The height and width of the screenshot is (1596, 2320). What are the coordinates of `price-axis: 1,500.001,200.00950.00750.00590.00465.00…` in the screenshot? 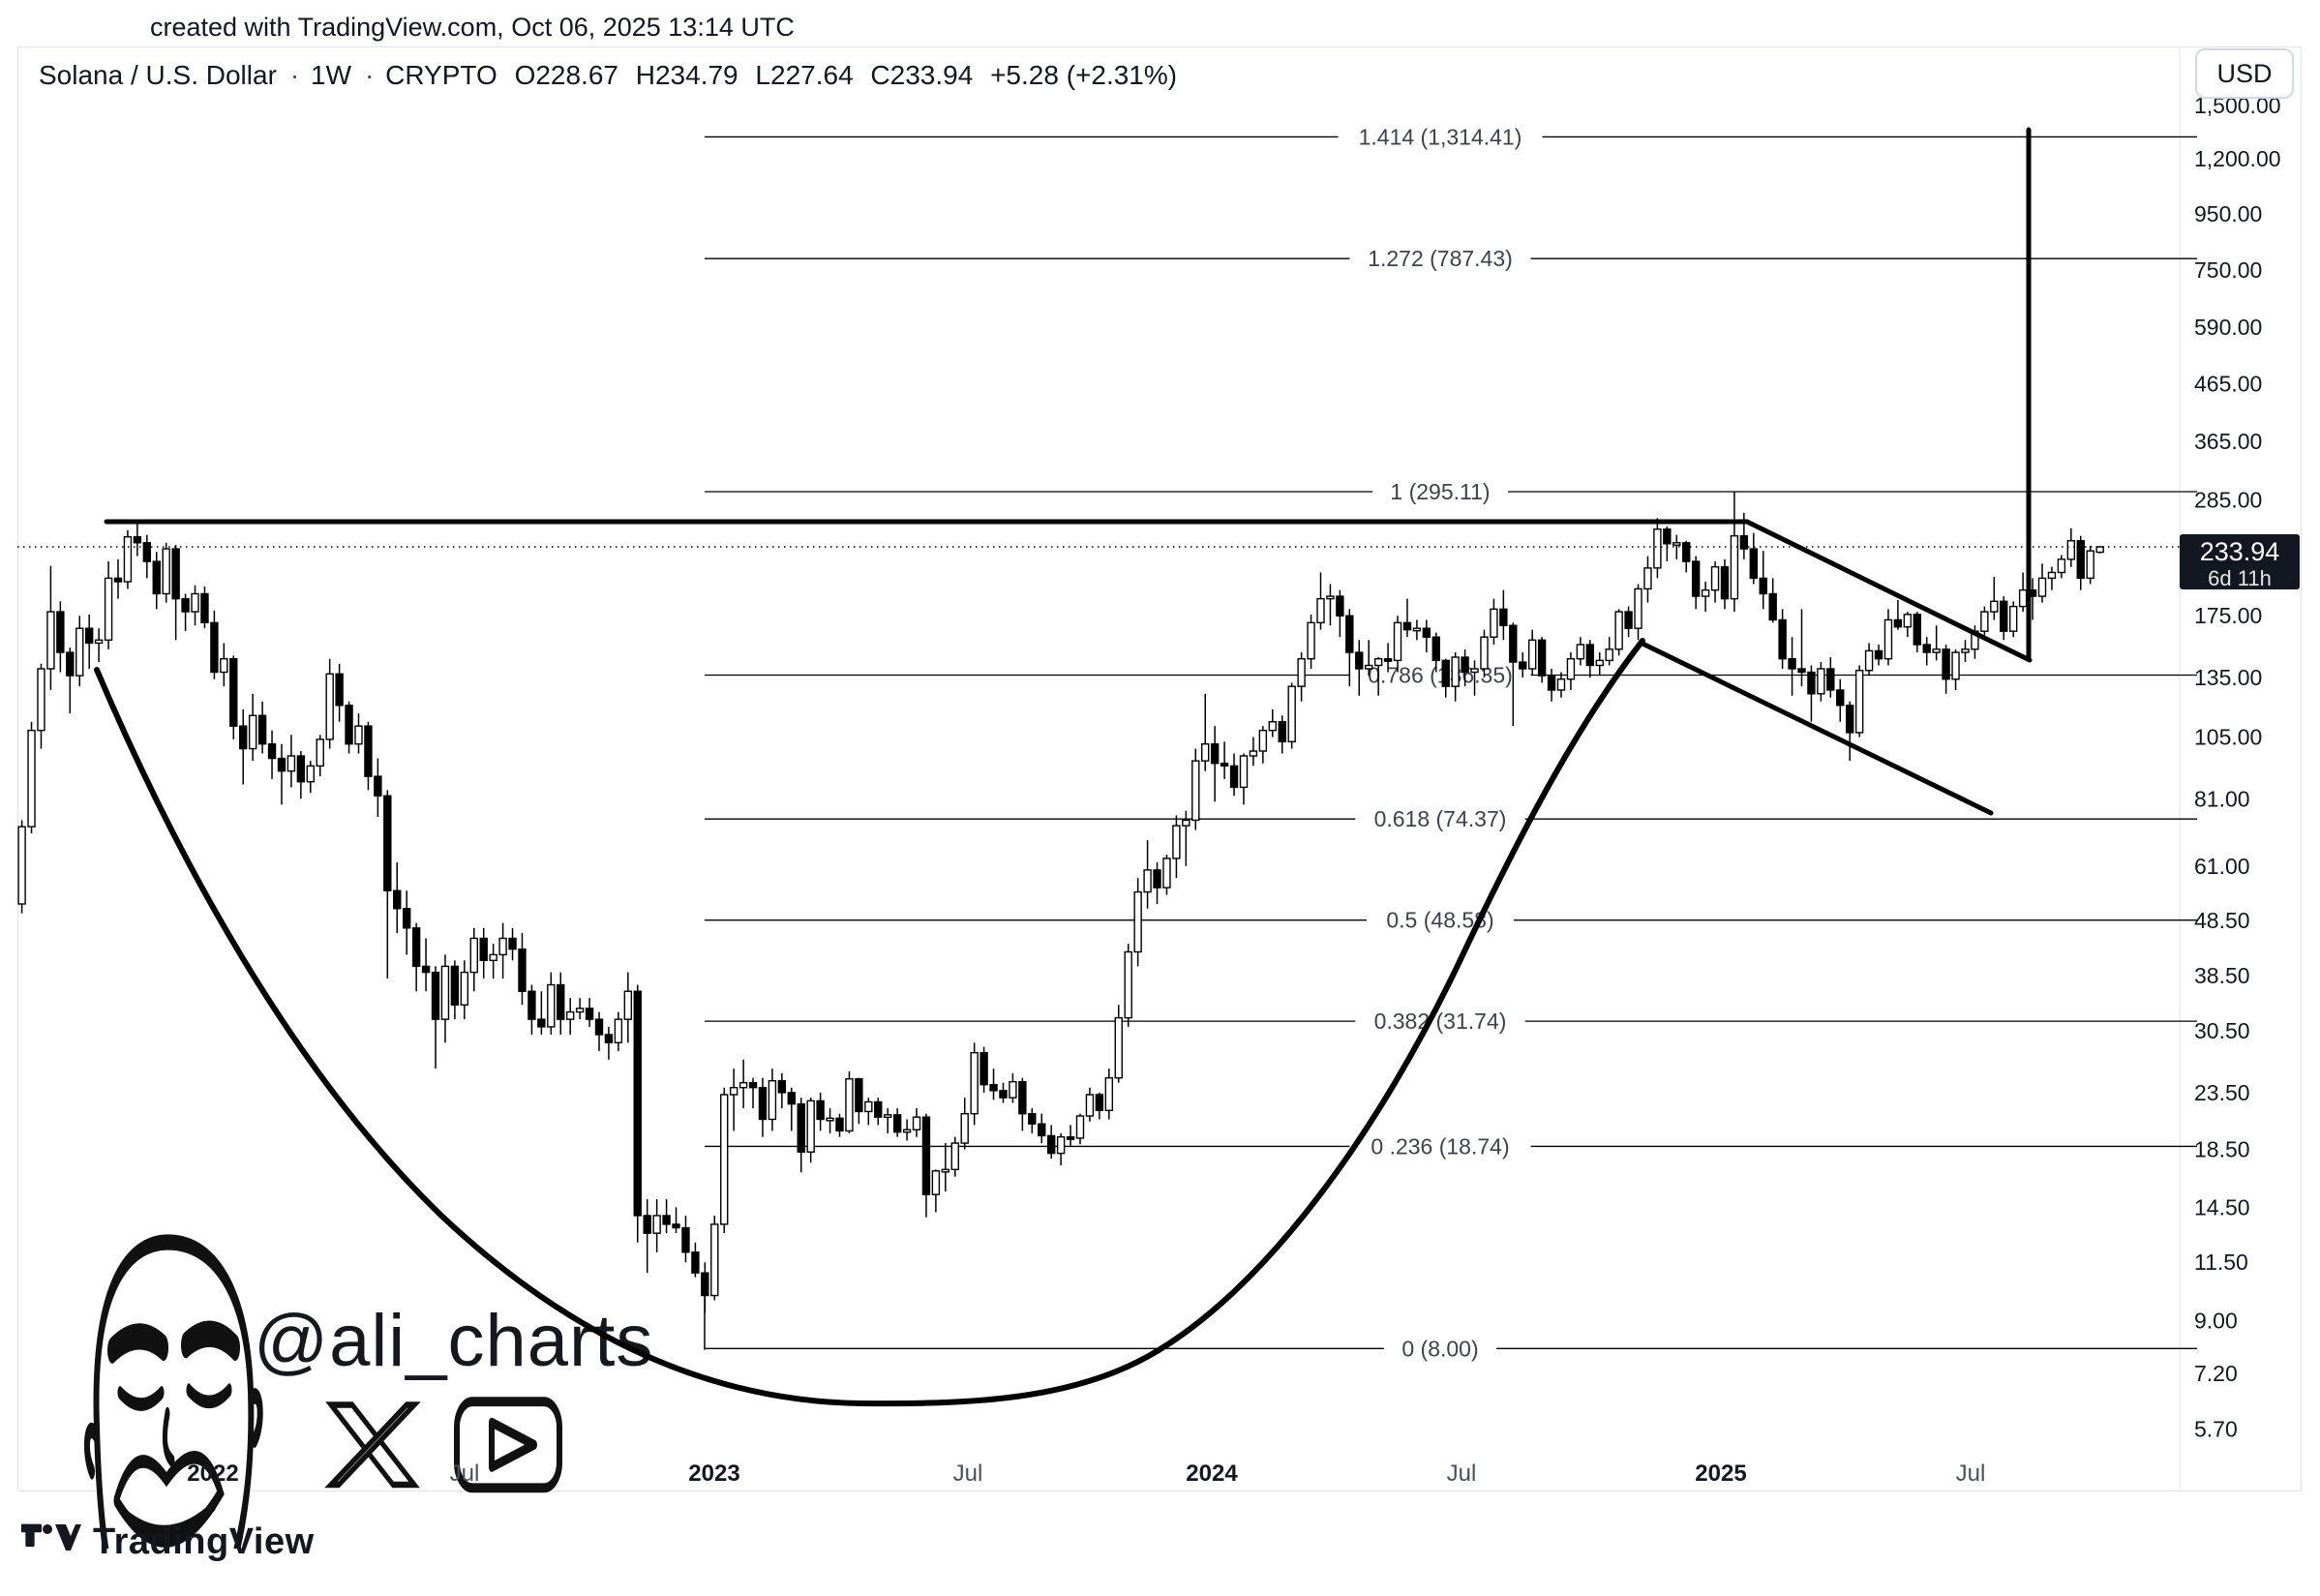 It's located at (2237, 767).